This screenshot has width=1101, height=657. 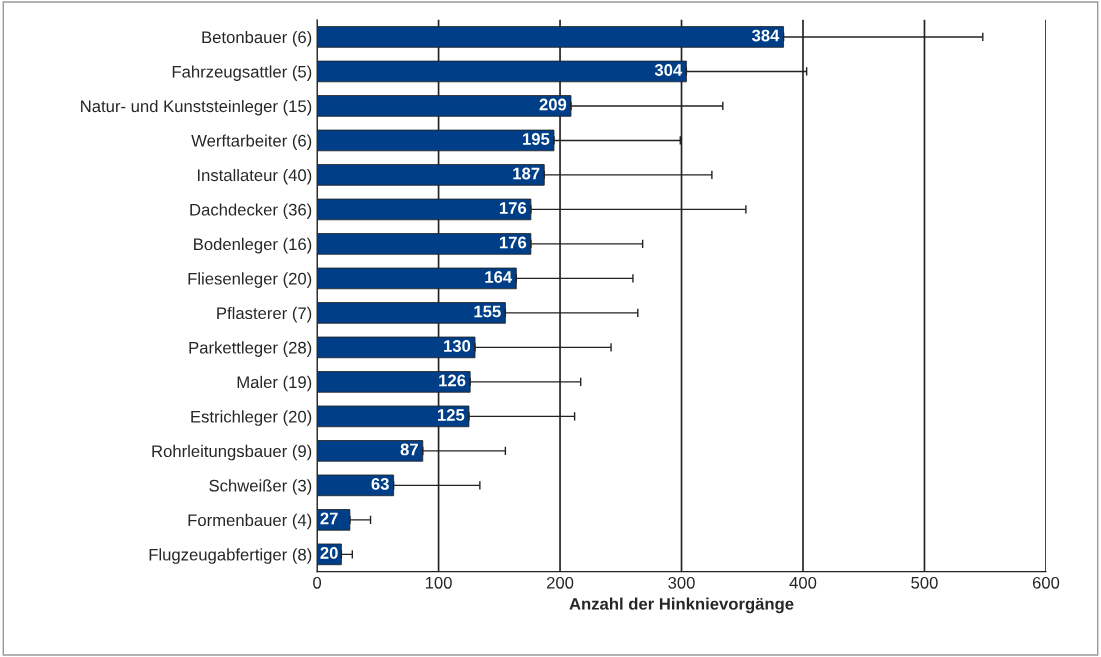 I want to click on data-label: 187, so click(x=526, y=173).